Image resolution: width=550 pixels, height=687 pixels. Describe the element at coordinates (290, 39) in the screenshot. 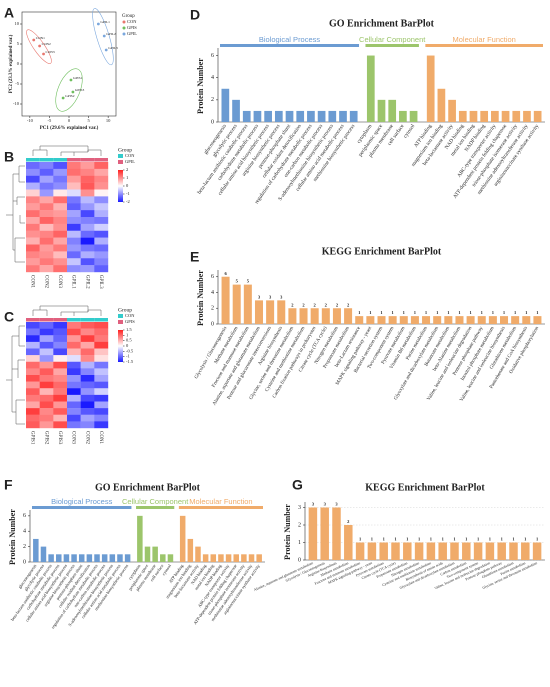

I see `group-label: Biological Process` at that location.